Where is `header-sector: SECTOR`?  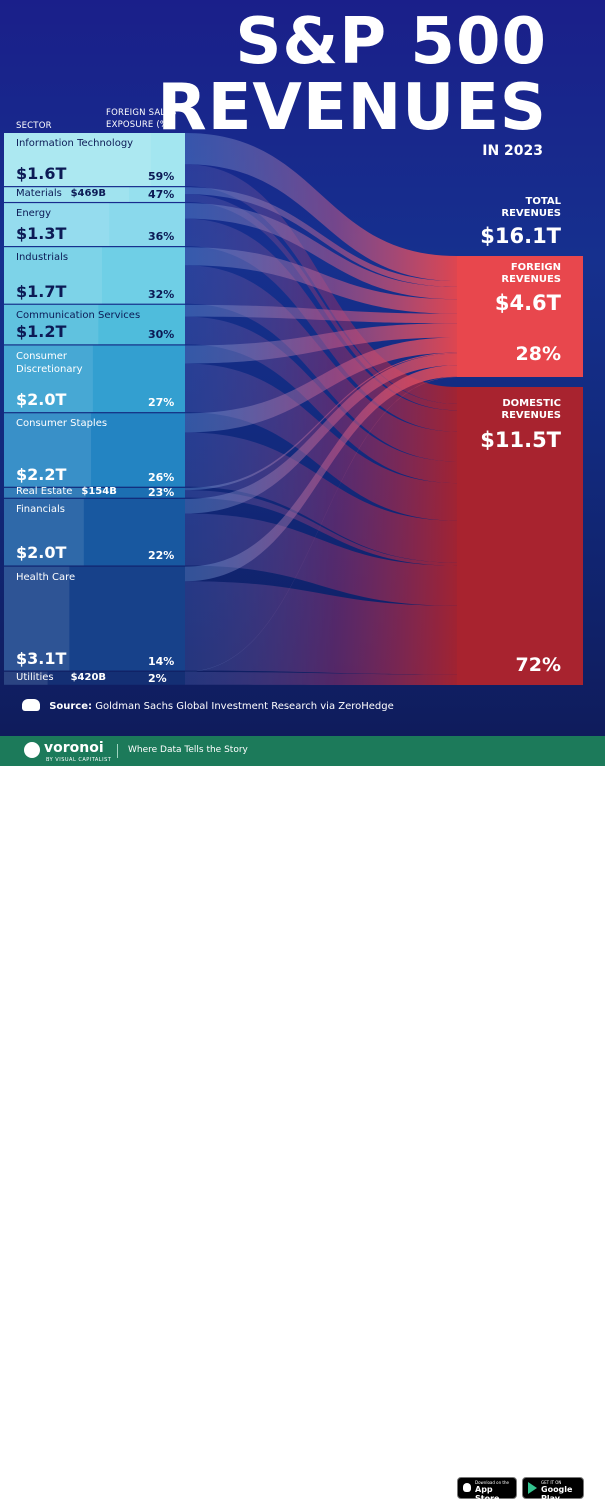
header-sector: SECTOR is located at coordinates (34, 126).